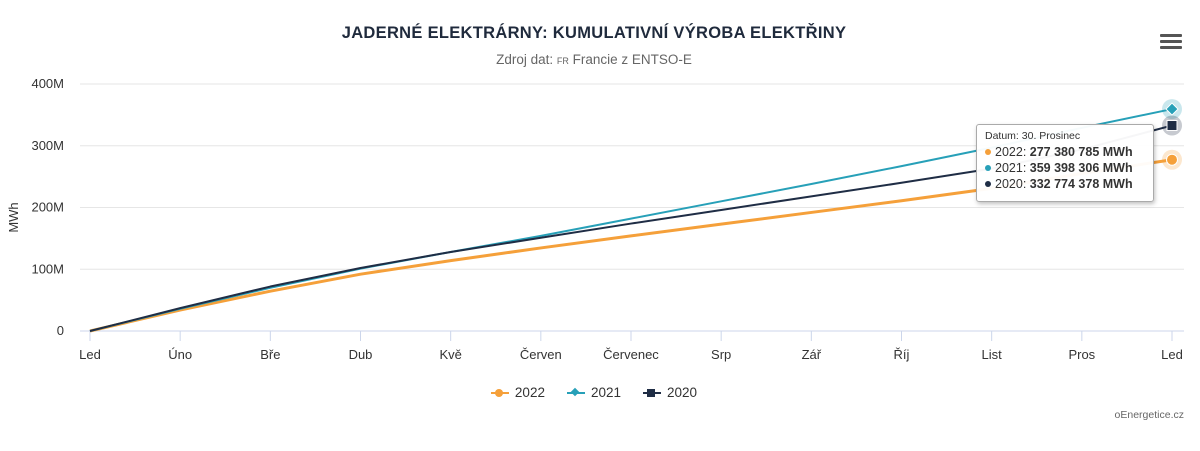 This screenshot has height=451, width=1200. What do you see at coordinates (525, 59) in the screenshot?
I see `subtitle-prefix: Zdroj dat:` at bounding box center [525, 59].